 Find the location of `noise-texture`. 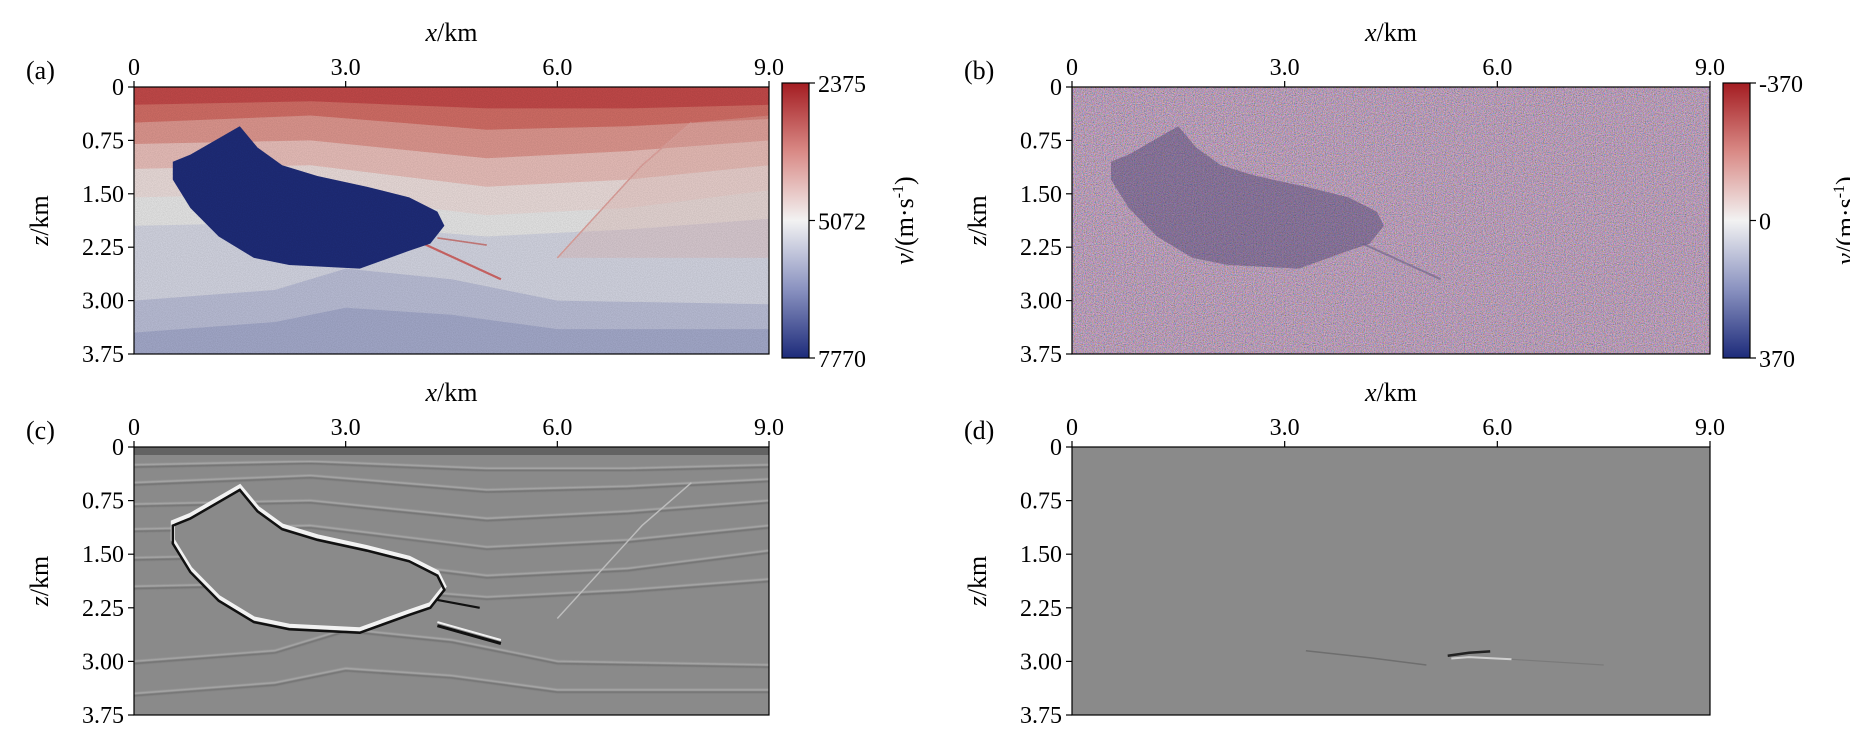

noise-texture is located at coordinates (1391, 220).